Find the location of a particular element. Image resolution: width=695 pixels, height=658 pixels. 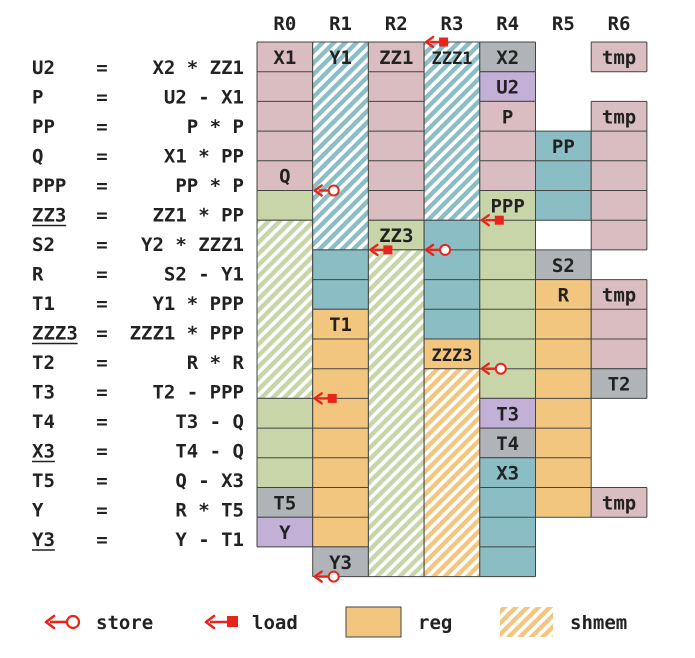

equation-lhs: S2 is located at coordinates (43, 245).